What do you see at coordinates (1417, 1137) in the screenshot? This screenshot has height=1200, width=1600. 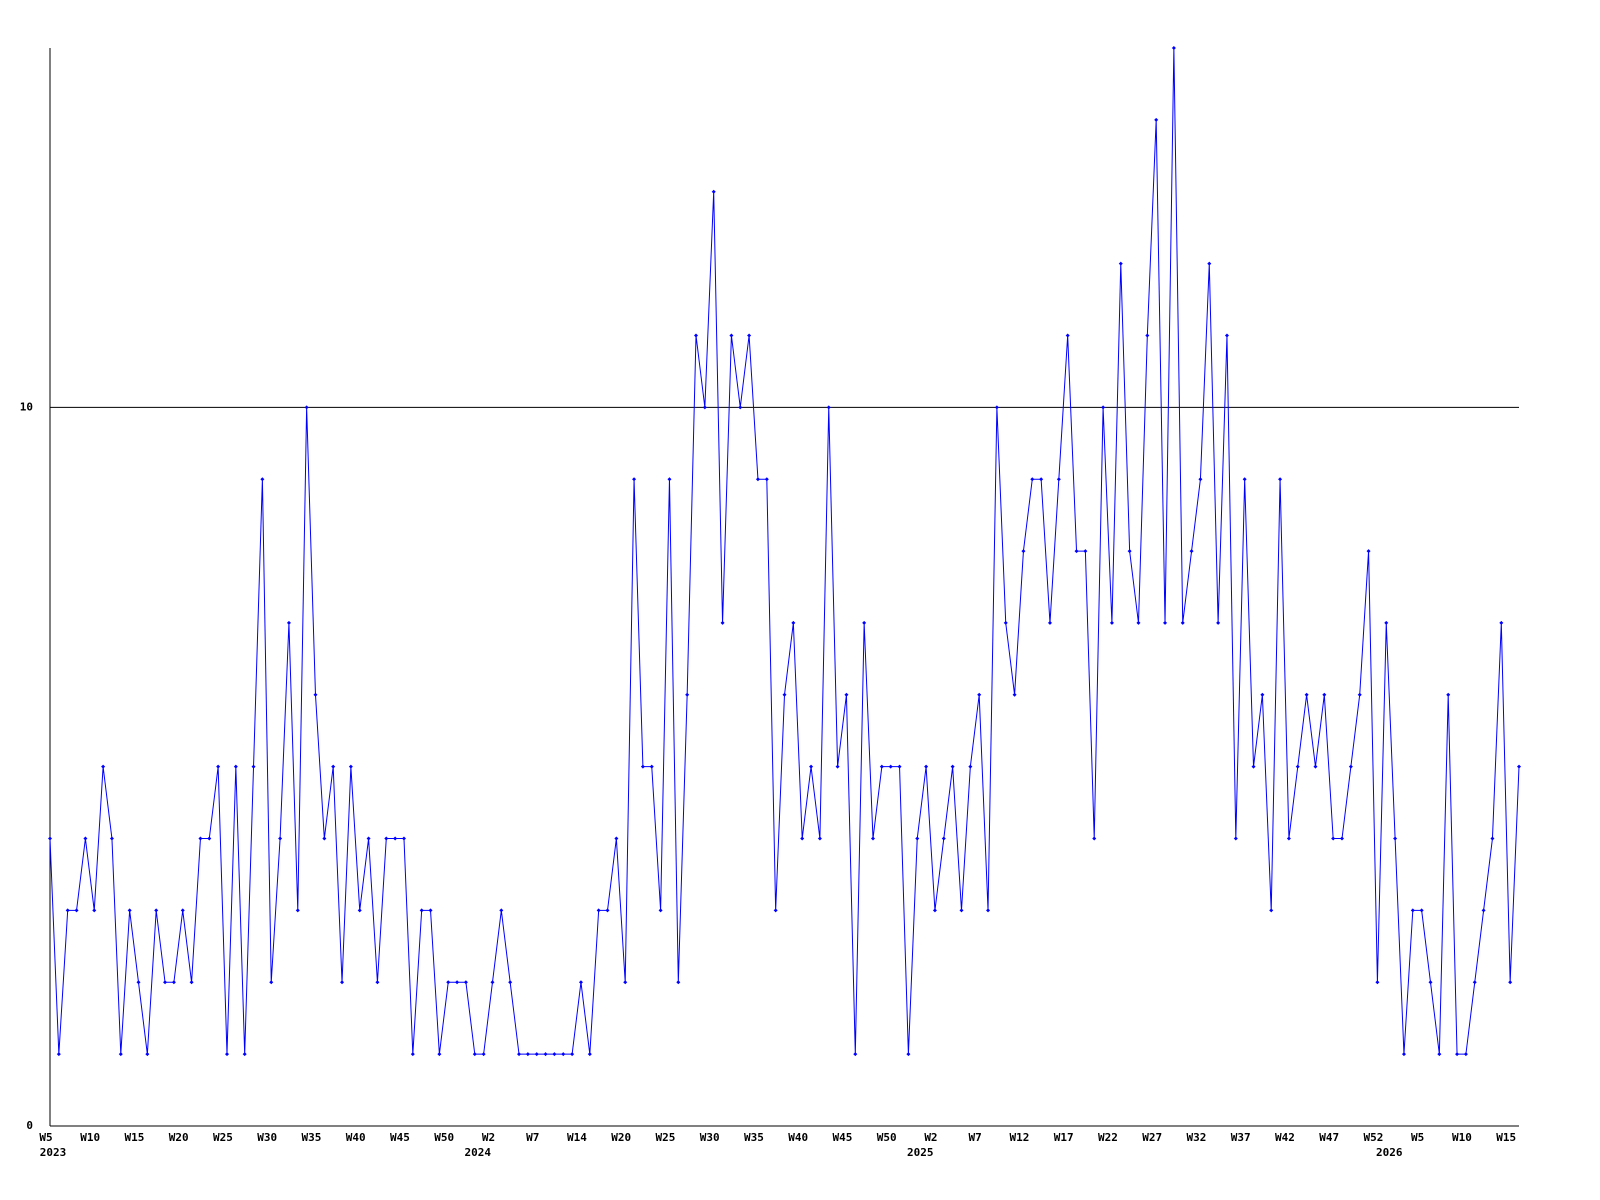 I see `x-tick-label: W5` at bounding box center [1417, 1137].